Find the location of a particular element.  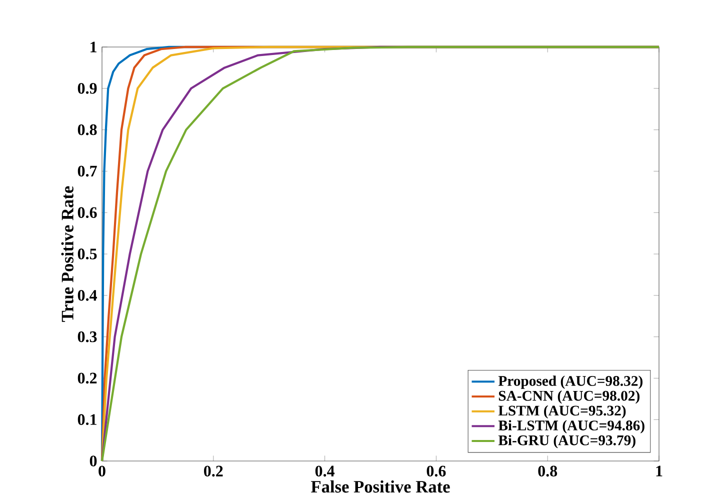

y-tick-label: 0.5 is located at coordinates (87, 254).